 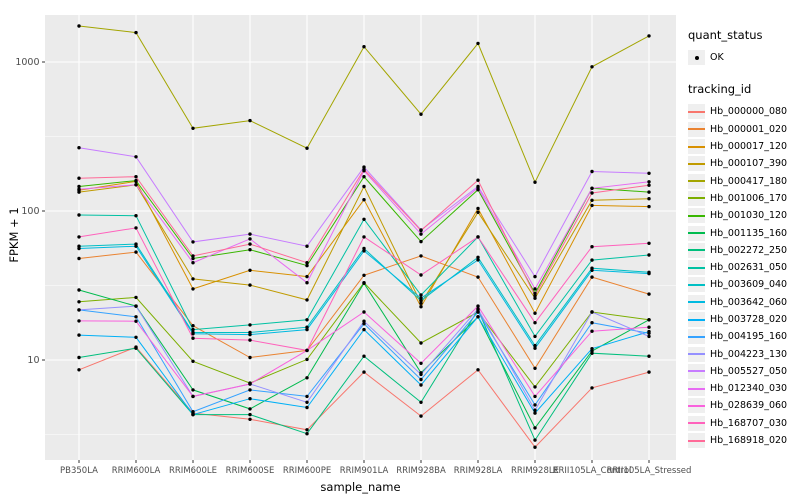 I want to click on legend-item: Hb_000000_080, so click(x=737, y=111).